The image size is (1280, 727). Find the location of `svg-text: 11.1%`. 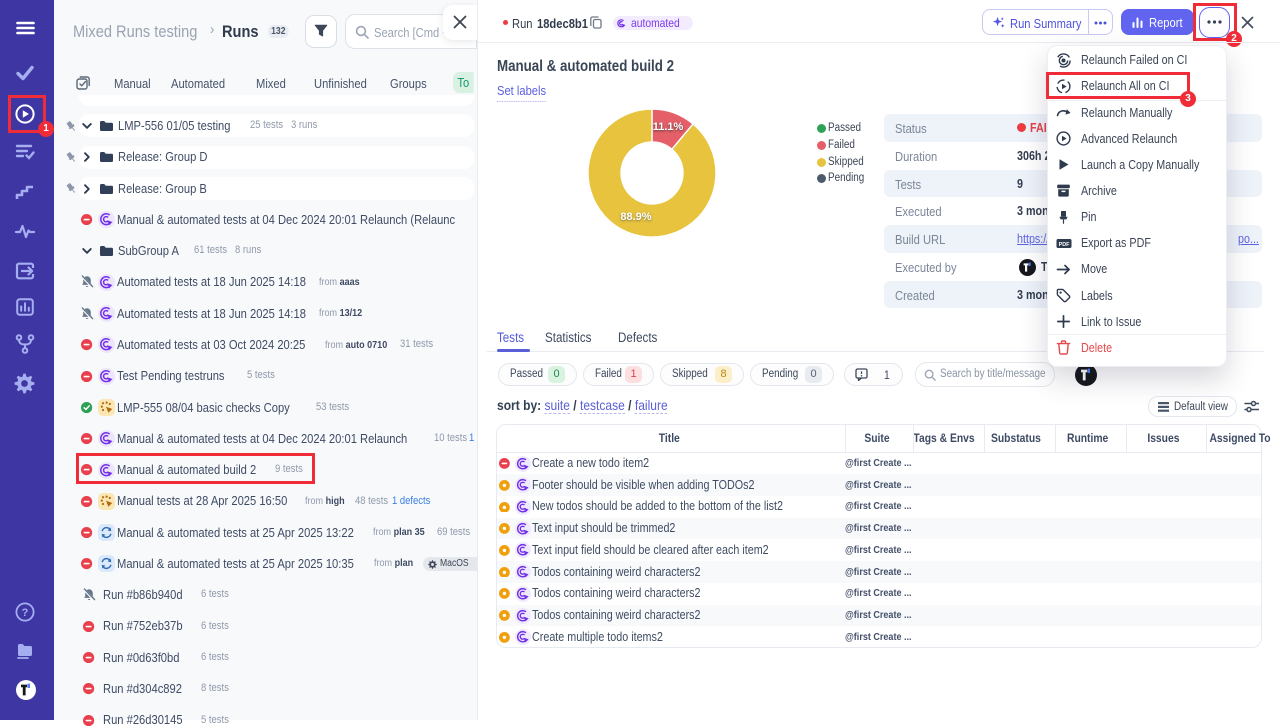

svg-text: 11.1% is located at coordinates (668, 127).